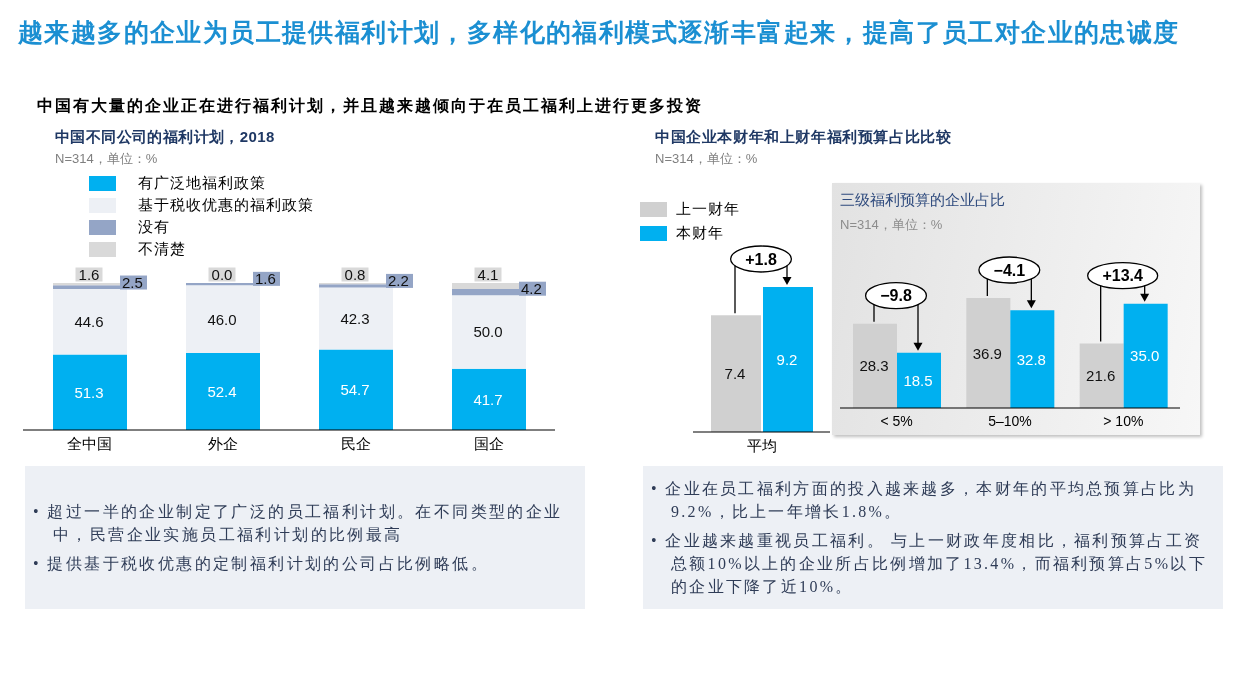  Describe the element at coordinates (735, 374) in the screenshot. I see `data-label: 7.4` at that location.